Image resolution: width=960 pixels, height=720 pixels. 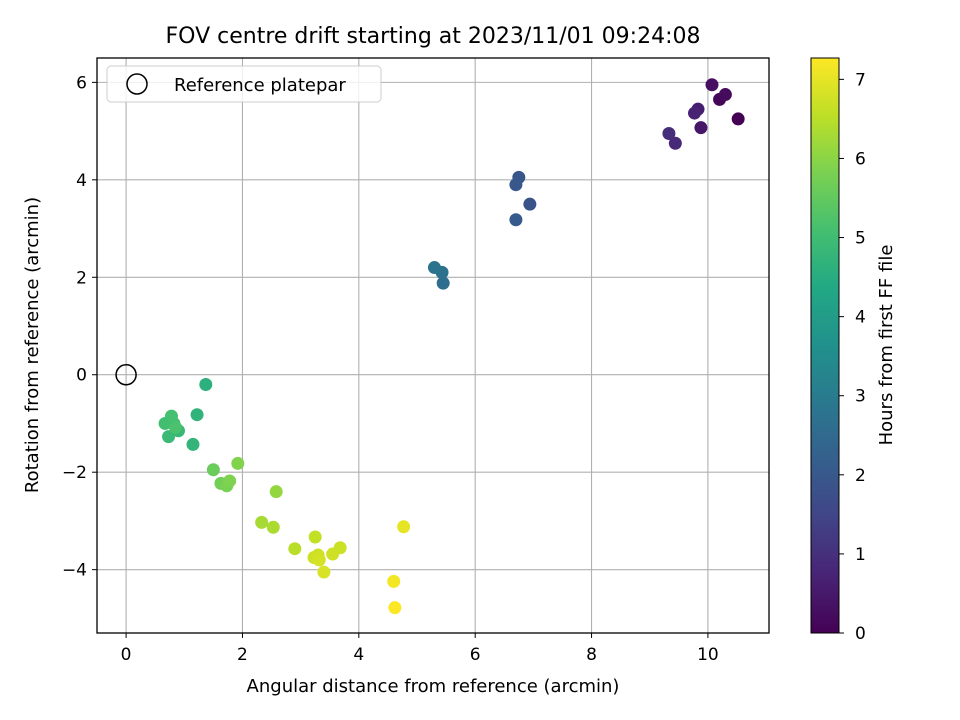 I want to click on colorbar: 0 1 2 3 4 5 6 7 Hours from first FF file, so click(x=853, y=350).